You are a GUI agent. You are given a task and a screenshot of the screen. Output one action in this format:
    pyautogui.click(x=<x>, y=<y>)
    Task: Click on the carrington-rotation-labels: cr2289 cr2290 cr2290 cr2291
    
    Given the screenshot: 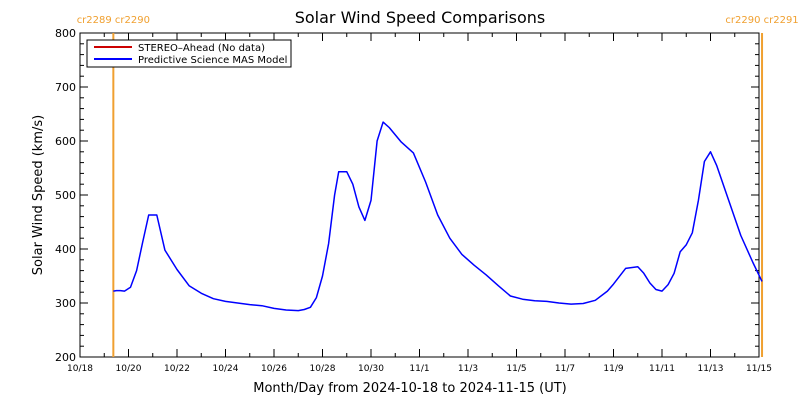 What is the action you would take?
    pyautogui.click(x=438, y=20)
    